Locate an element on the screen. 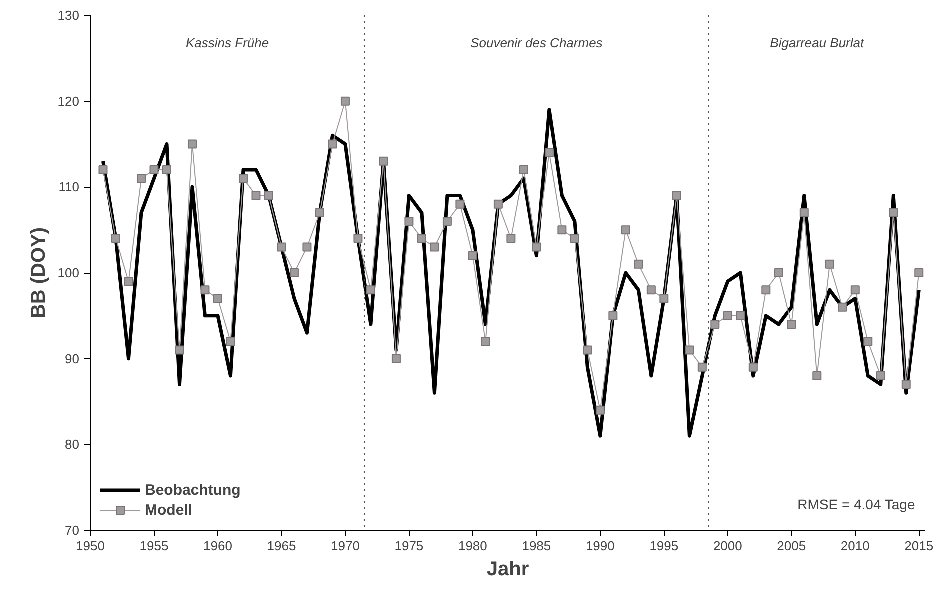 The height and width of the screenshot is (600, 945). y-tick-label: 100 is located at coordinates (69, 273).